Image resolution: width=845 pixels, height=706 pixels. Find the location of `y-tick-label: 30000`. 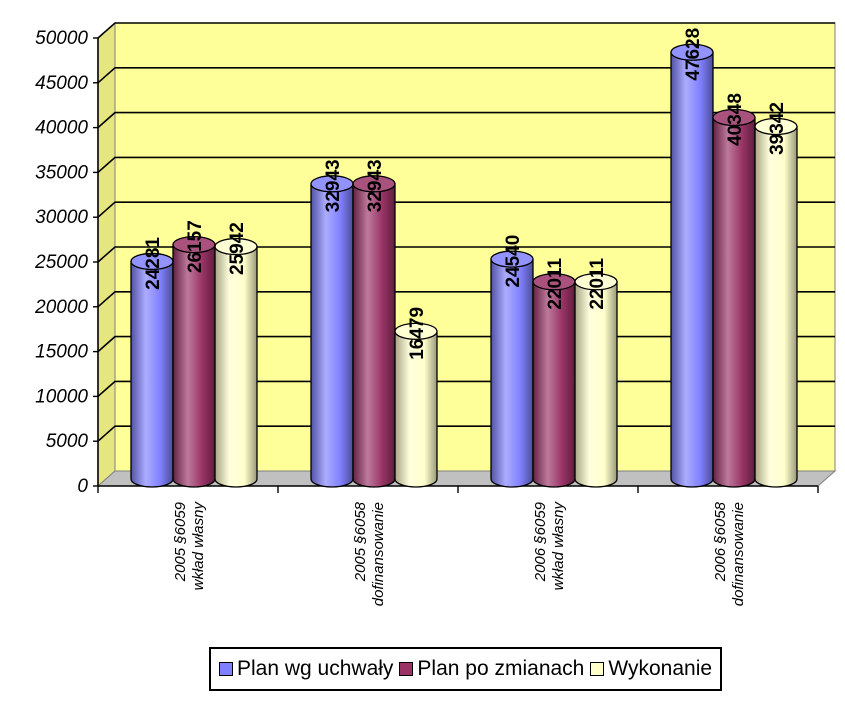

y-tick-label: 30000 is located at coordinates (61, 217).